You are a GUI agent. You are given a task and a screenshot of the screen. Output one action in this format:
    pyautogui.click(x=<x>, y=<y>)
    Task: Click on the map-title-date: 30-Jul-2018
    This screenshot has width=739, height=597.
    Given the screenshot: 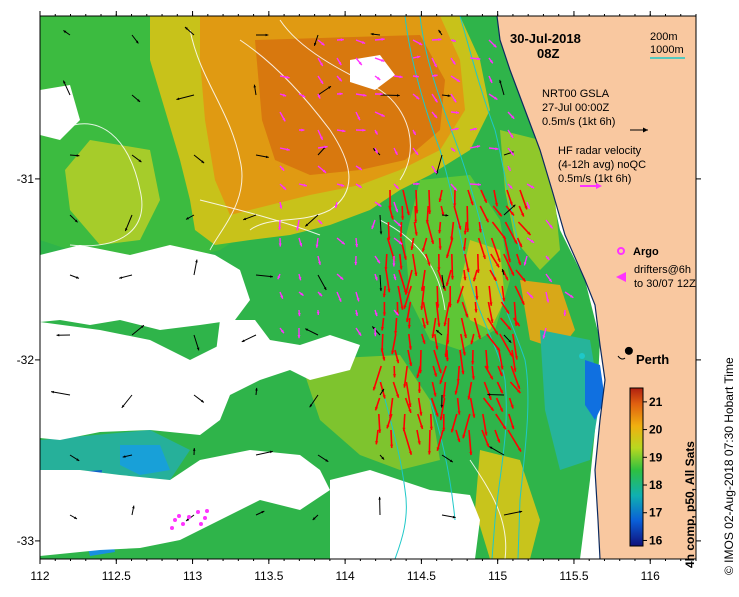 What is the action you would take?
    pyautogui.click(x=545, y=38)
    